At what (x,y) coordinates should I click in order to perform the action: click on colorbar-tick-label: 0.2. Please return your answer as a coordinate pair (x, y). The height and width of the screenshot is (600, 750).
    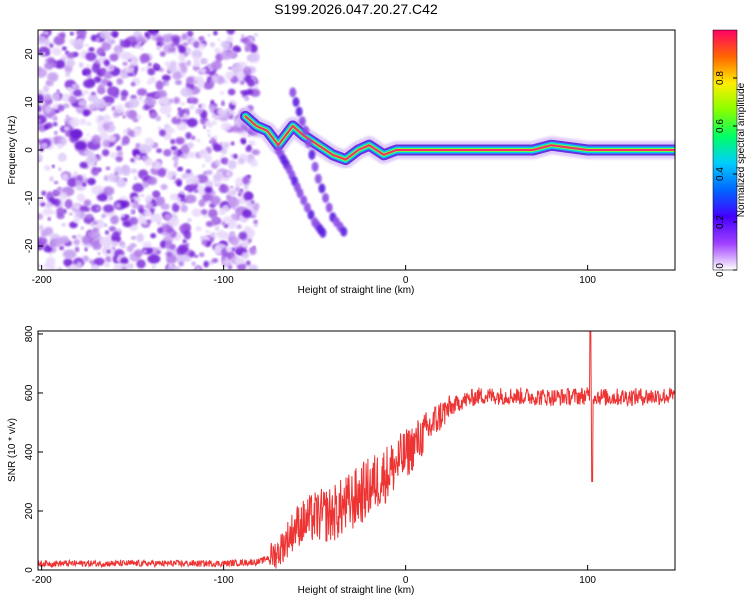
    Looking at the image, I should click on (720, 222).